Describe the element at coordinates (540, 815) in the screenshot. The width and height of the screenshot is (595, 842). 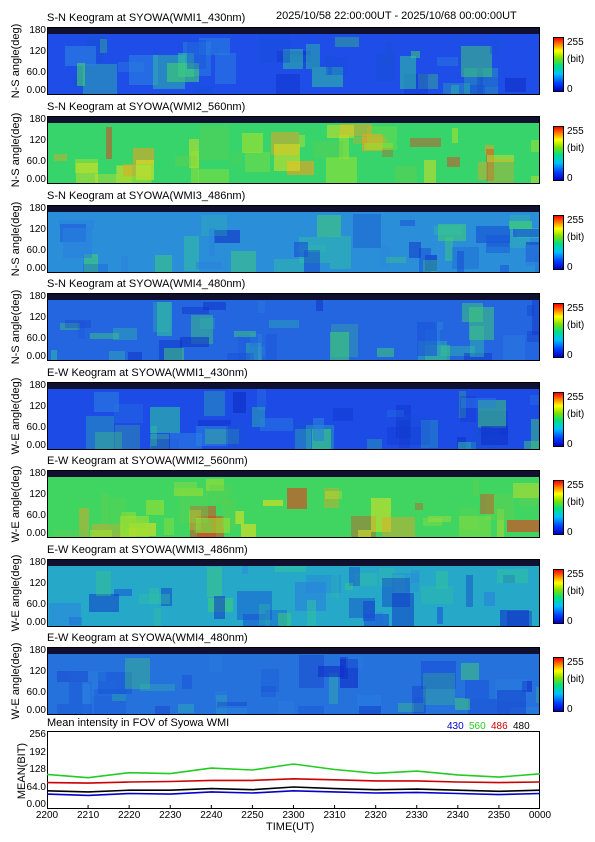
I see `mean-x-tick-label: 0000` at that location.